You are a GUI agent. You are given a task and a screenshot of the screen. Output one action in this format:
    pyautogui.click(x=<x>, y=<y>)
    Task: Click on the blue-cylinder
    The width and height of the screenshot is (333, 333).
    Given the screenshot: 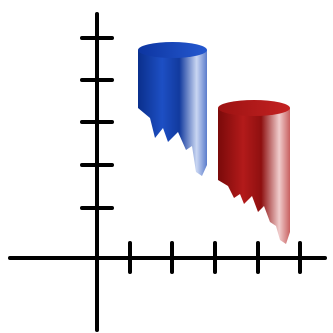 What is the action you would take?
    pyautogui.click(x=172, y=109)
    